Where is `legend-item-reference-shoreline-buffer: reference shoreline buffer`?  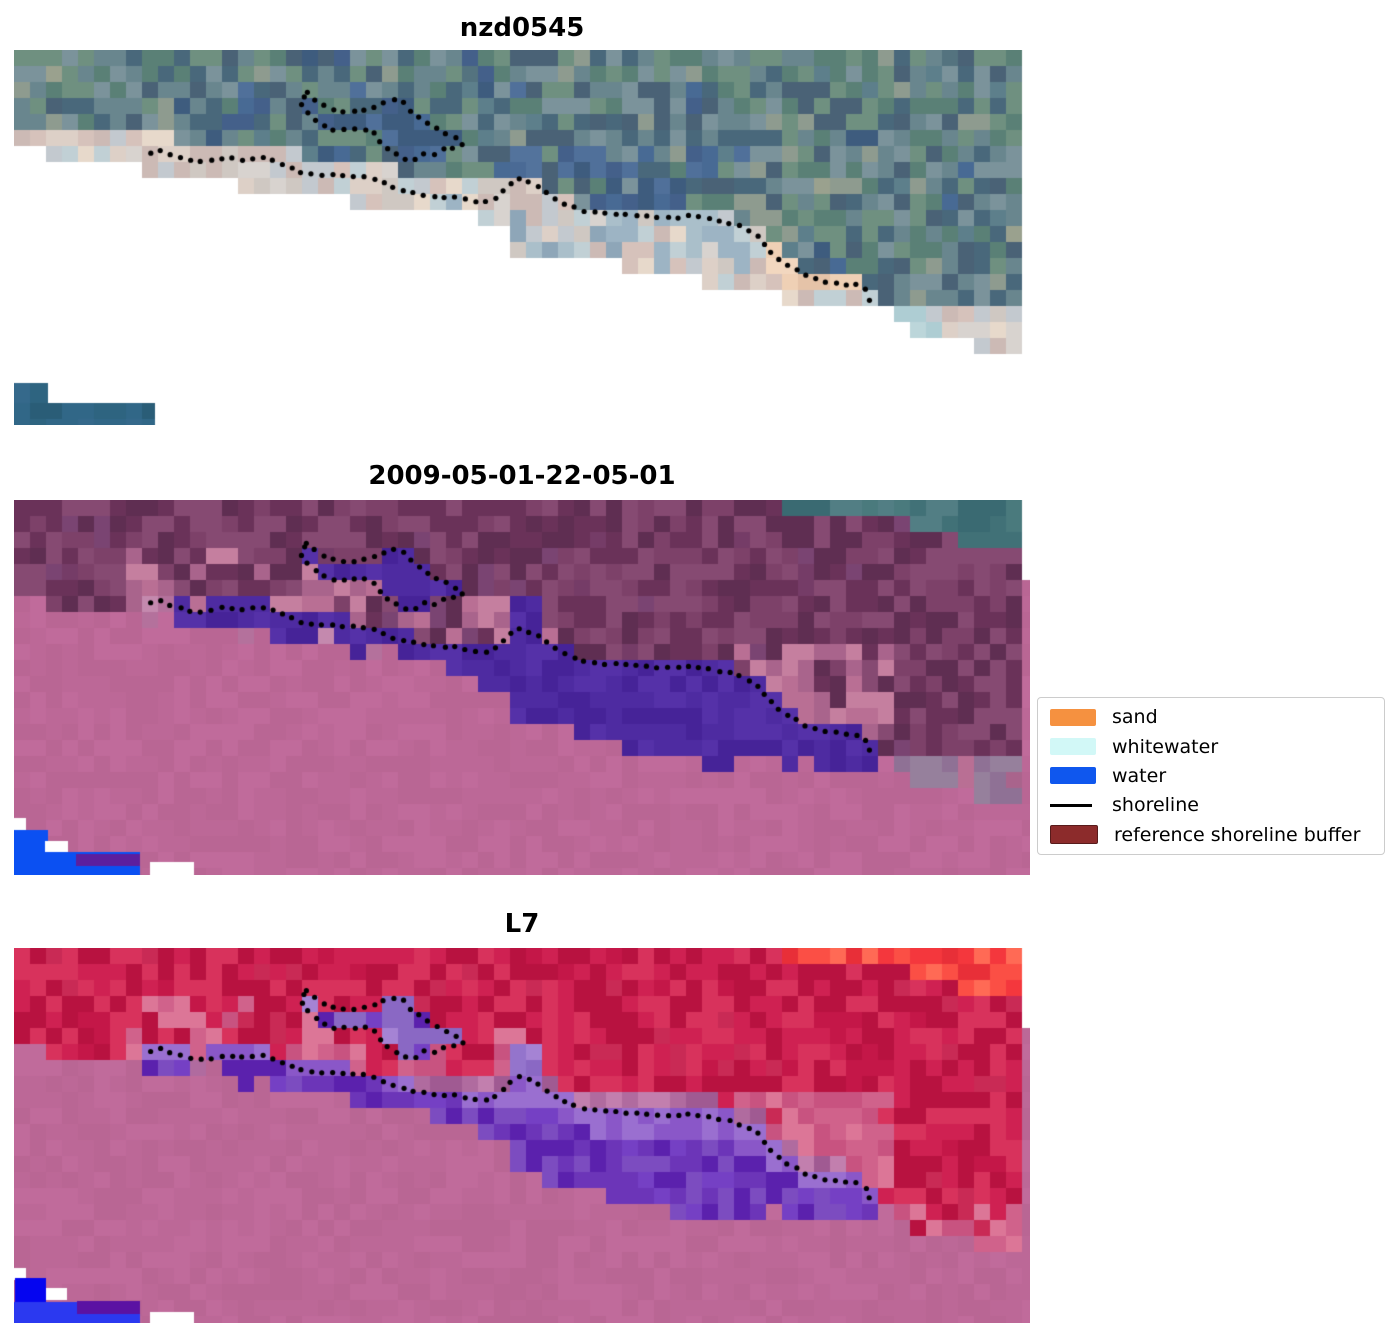
legend-item-reference-shoreline-buffer: reference shoreline buffer is located at coordinates (1211, 835).